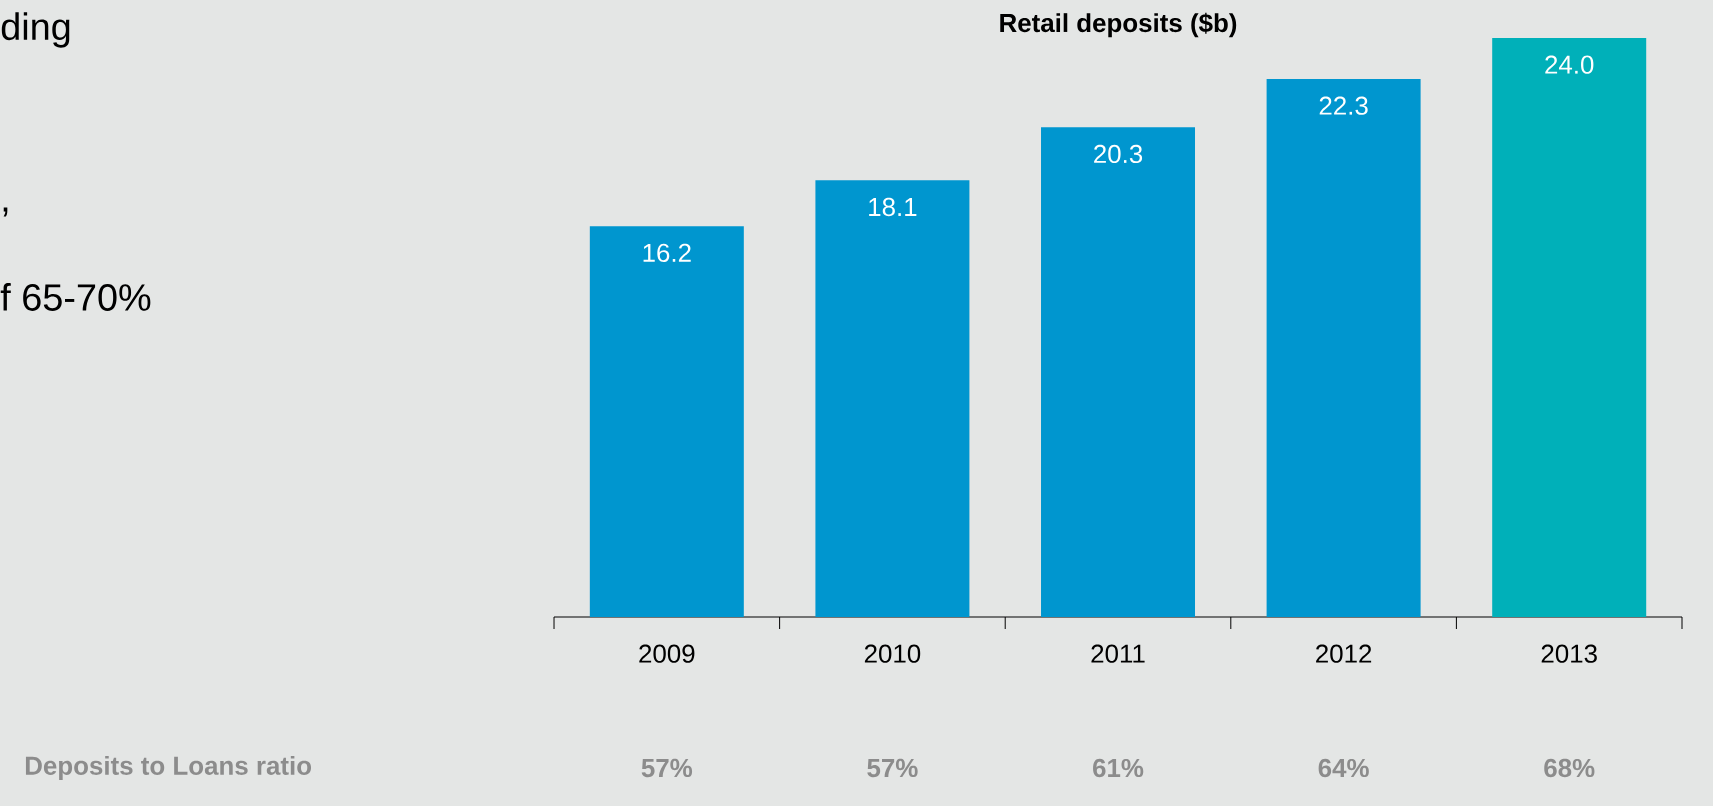 The height and width of the screenshot is (806, 1713). I want to click on x-tick-label: 2011, so click(1118, 653).